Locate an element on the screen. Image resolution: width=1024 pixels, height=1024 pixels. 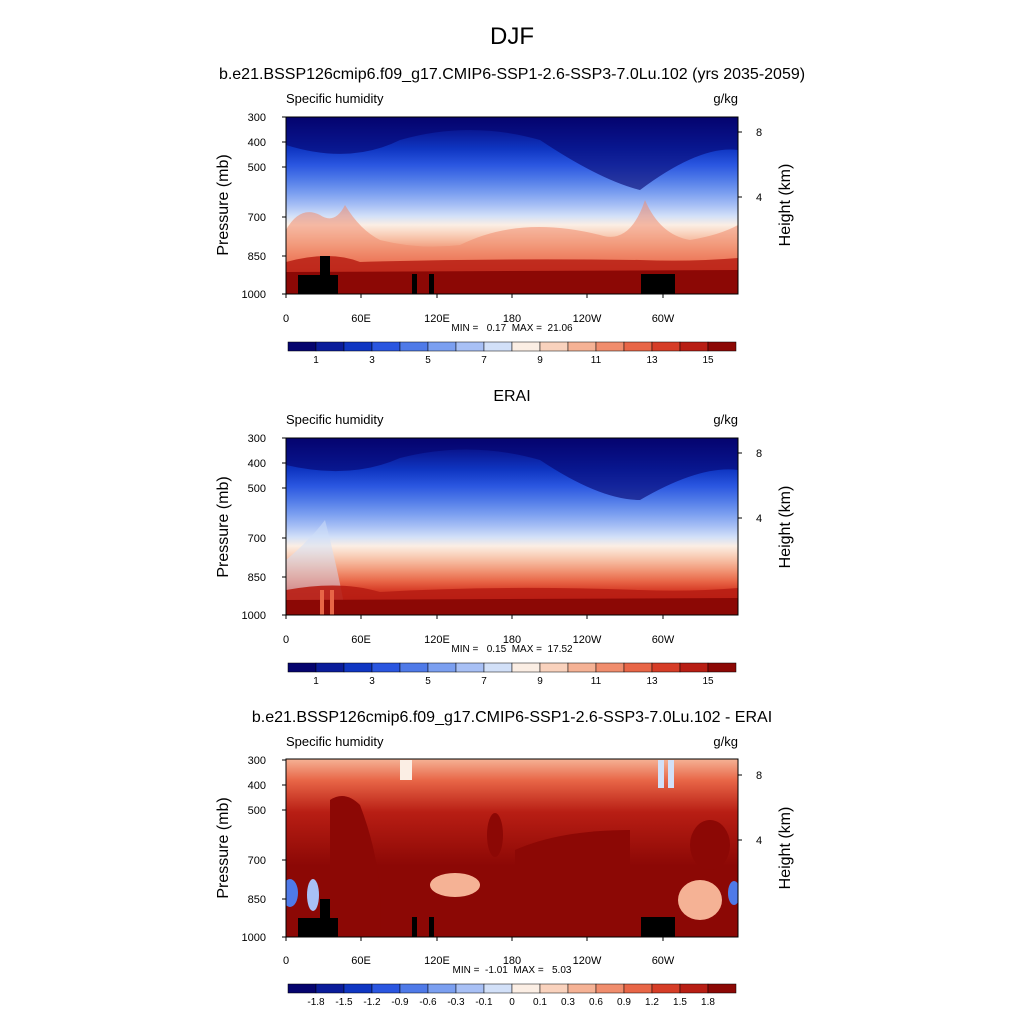
y-ticks: 300 400 500 700 850 1000 is located at coordinates (264, 206).